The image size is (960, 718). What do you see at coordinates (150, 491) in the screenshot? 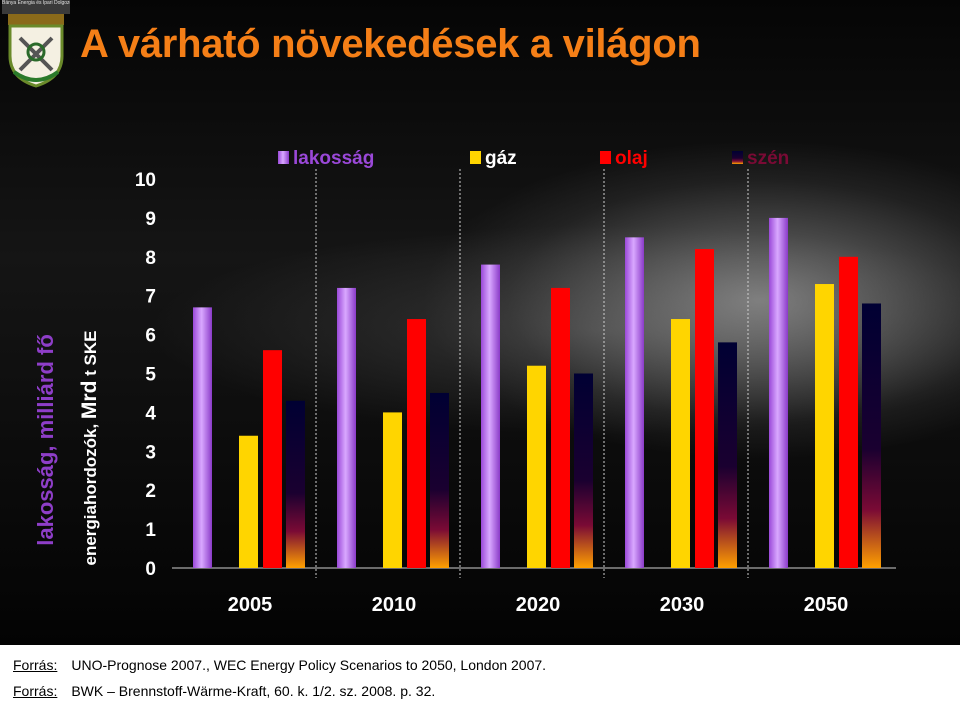
I see `y-tick-label: 2` at bounding box center [150, 491].